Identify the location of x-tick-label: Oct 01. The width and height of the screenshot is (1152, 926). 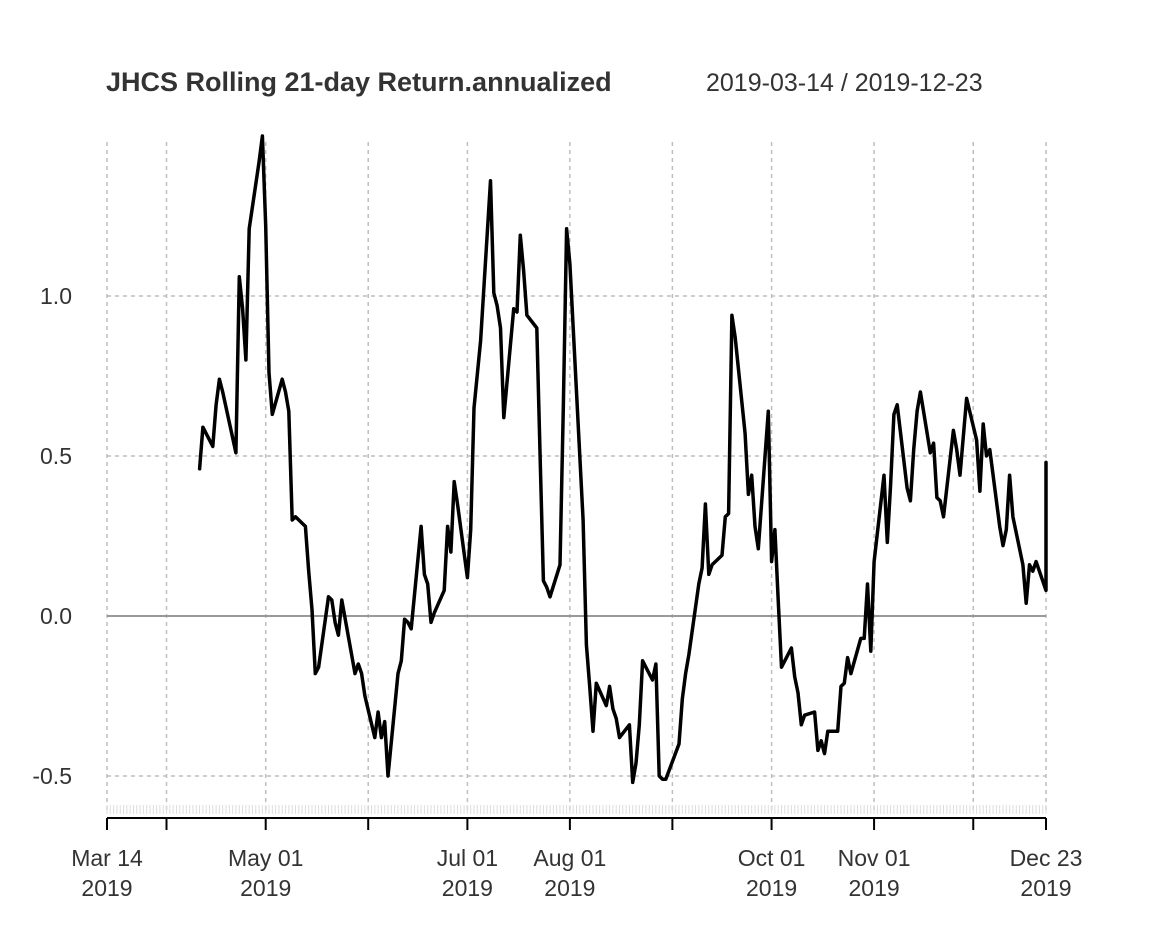
(772, 858).